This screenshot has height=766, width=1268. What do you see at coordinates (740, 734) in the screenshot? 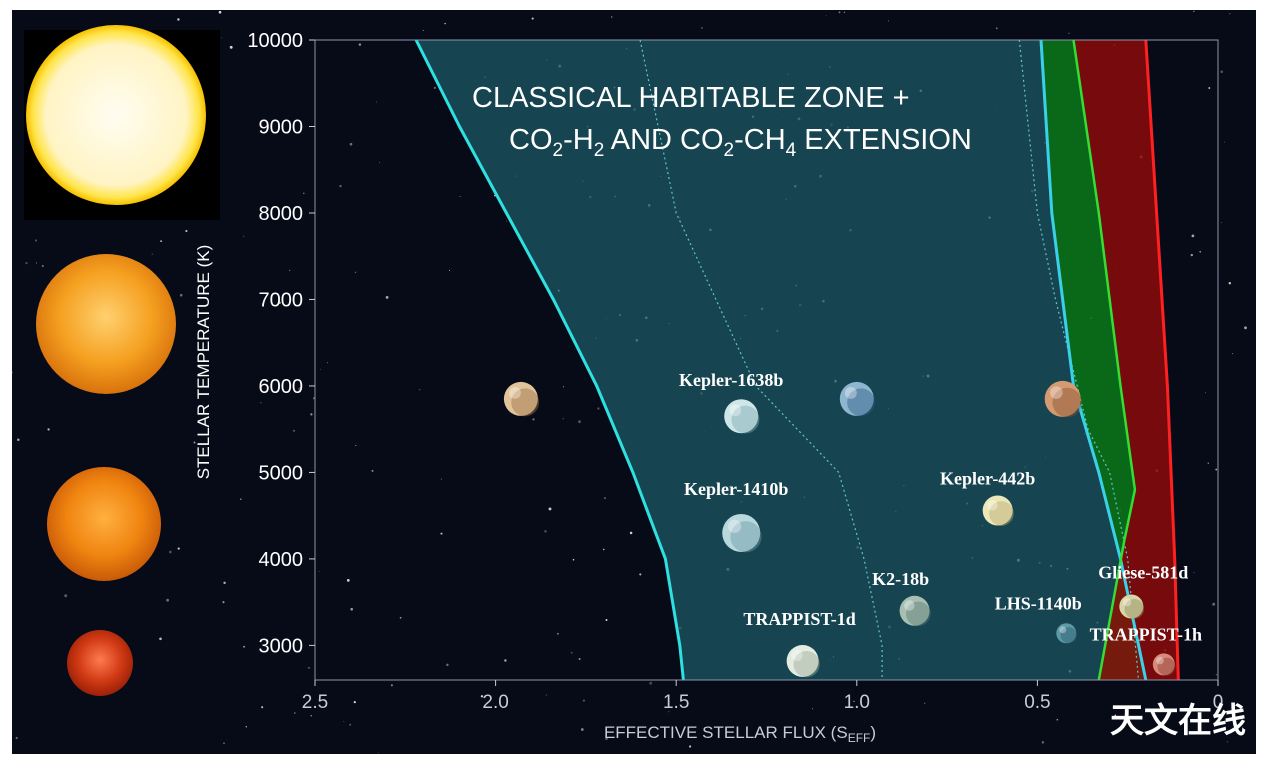
I see `x-axis-label: EFFECTIVE STELLAR FLUX (SEFF)` at bounding box center [740, 734].